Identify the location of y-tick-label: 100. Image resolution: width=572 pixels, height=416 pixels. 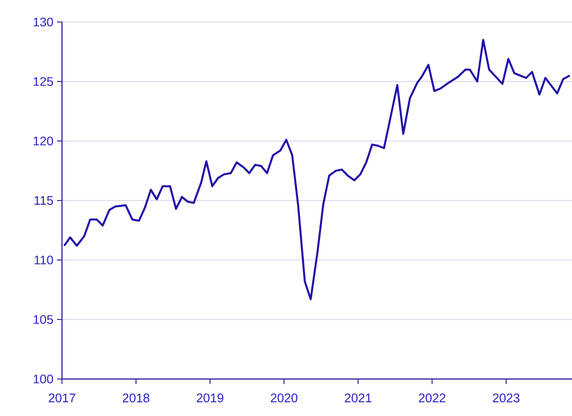
(44, 379).